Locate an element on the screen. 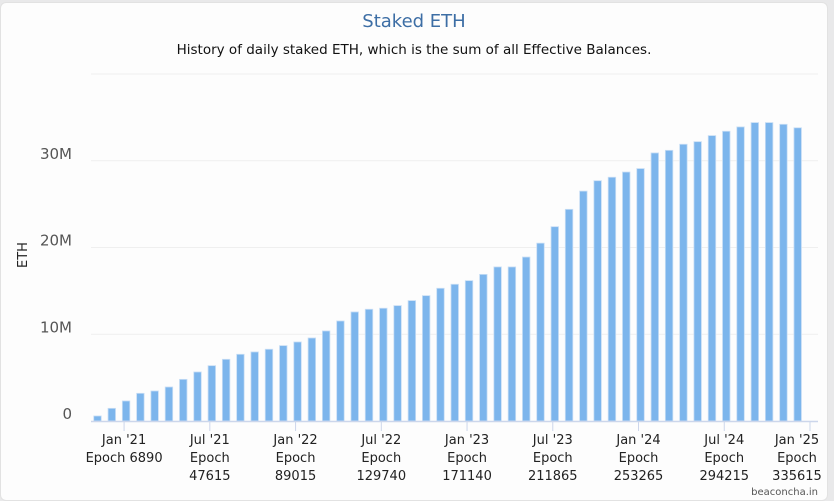  x-tick-date: Jan '24 is located at coordinates (637, 440).